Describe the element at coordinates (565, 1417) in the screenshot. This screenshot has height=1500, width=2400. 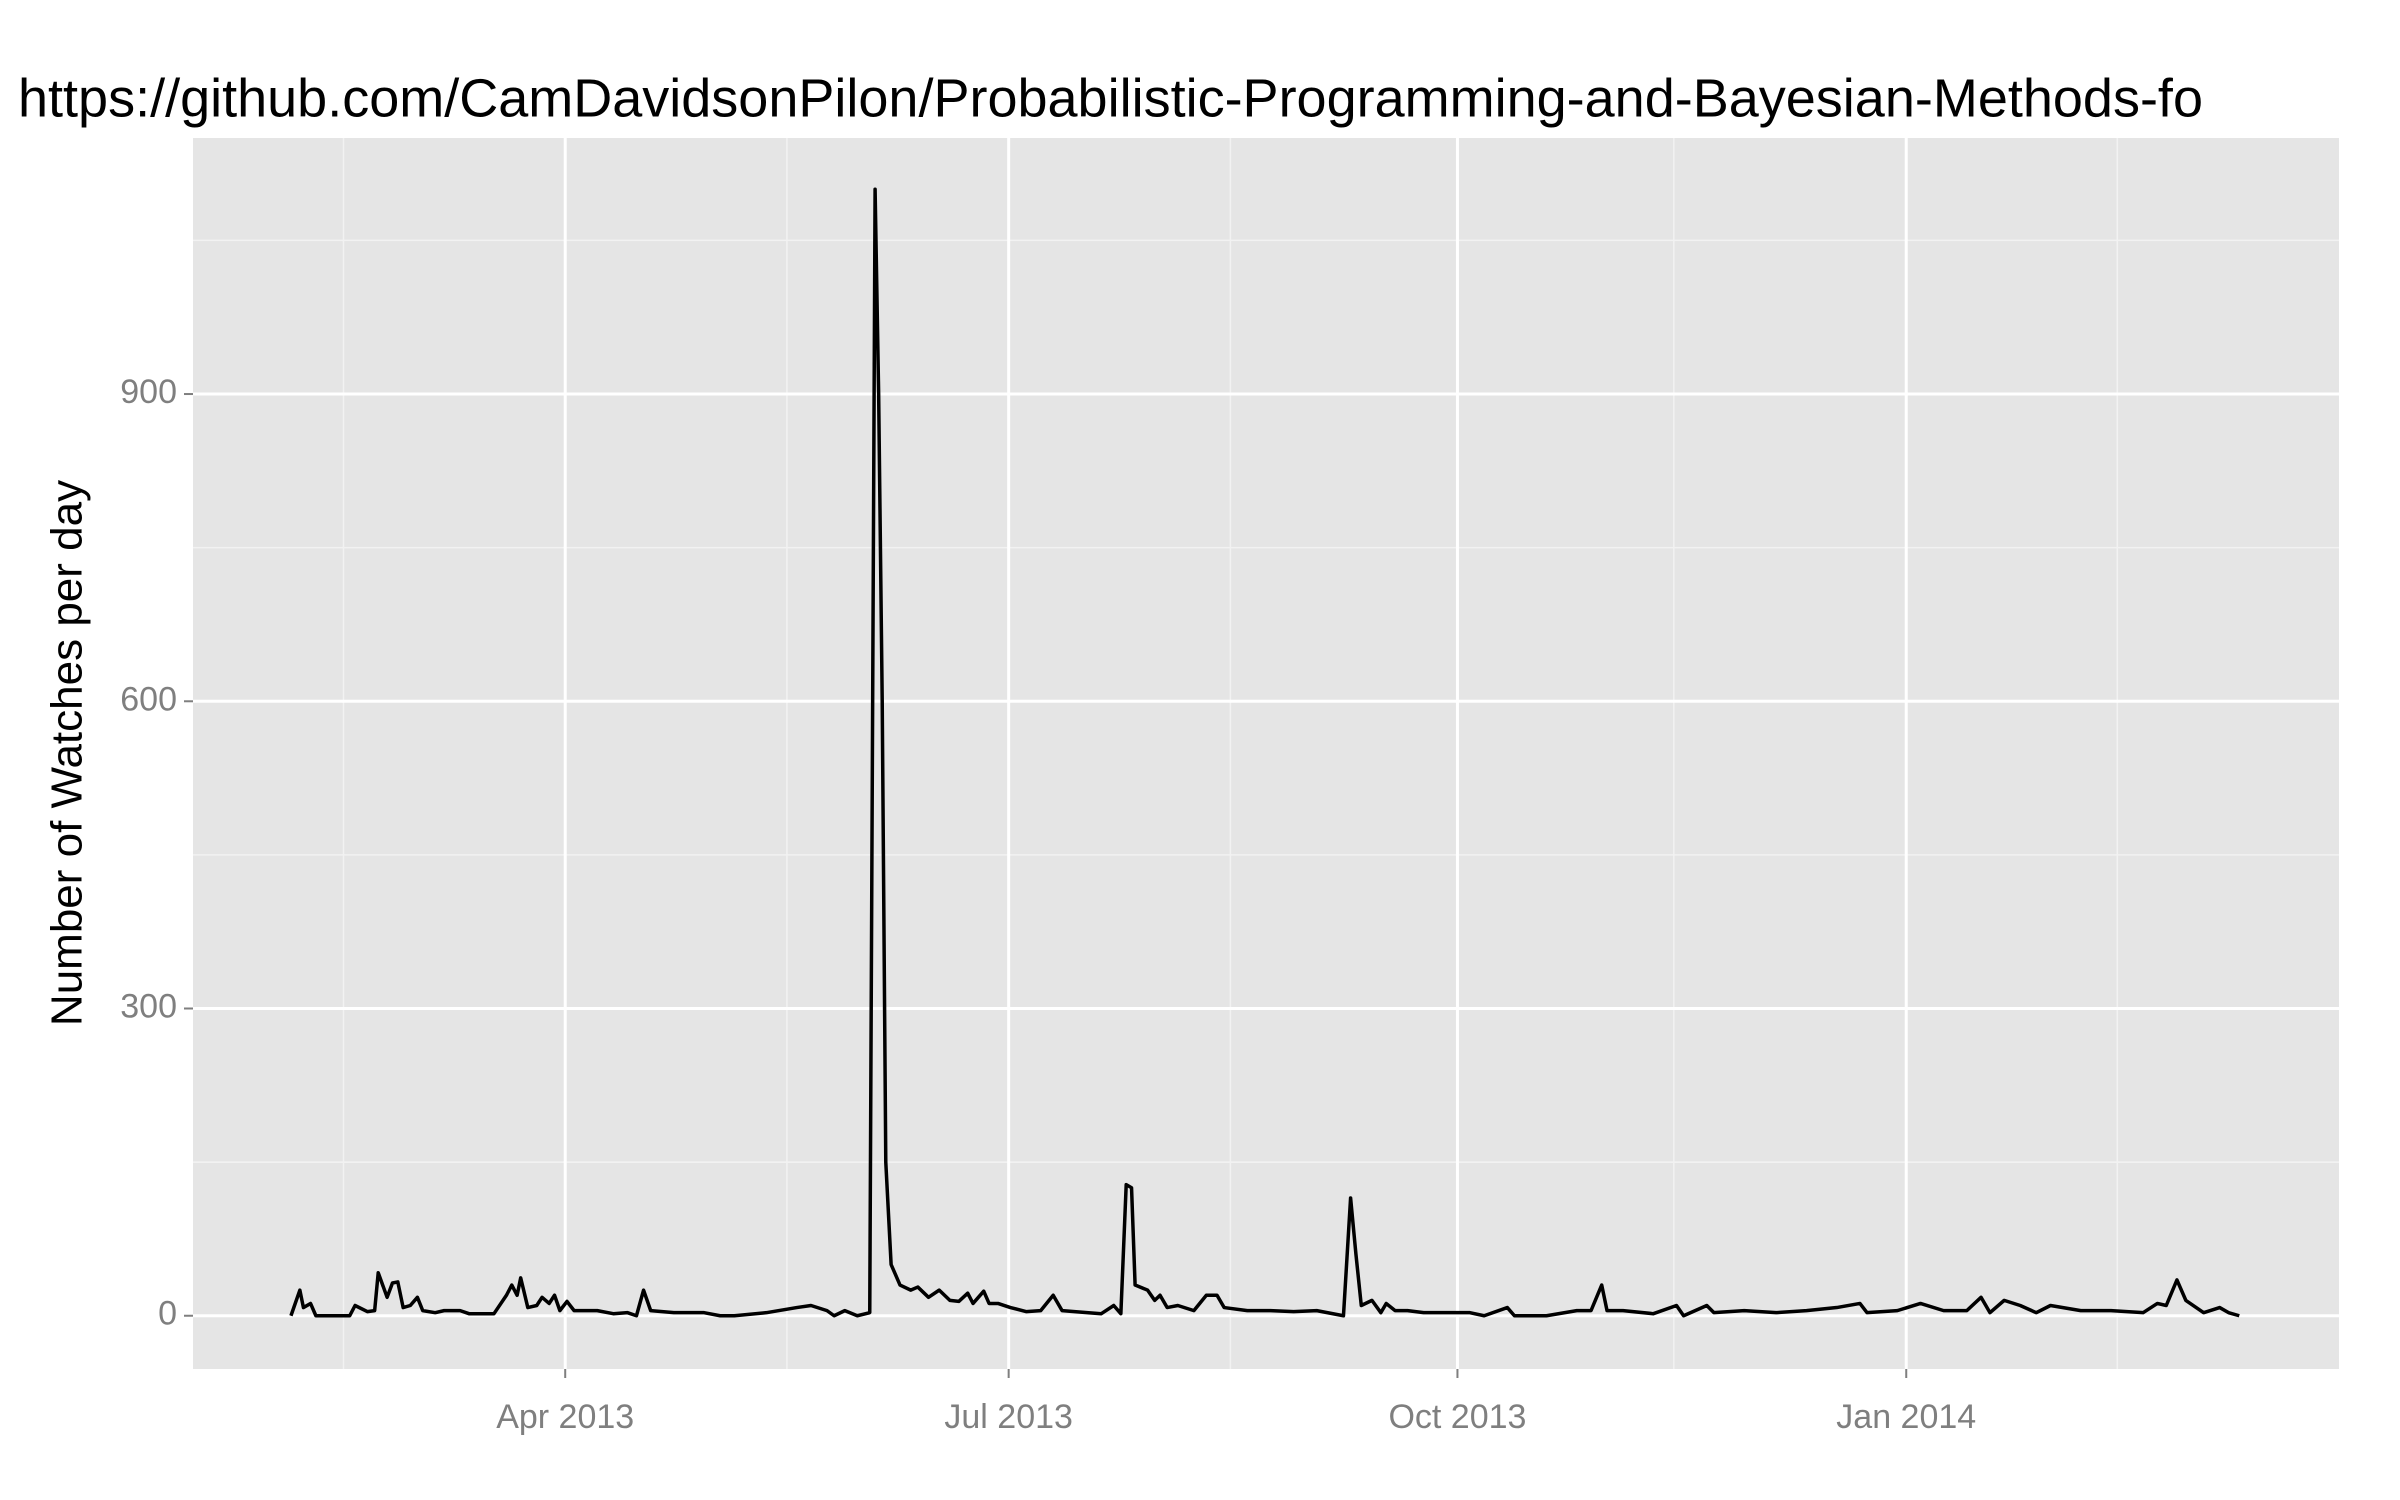
I see `x-tick-label: Apr 2013` at that location.